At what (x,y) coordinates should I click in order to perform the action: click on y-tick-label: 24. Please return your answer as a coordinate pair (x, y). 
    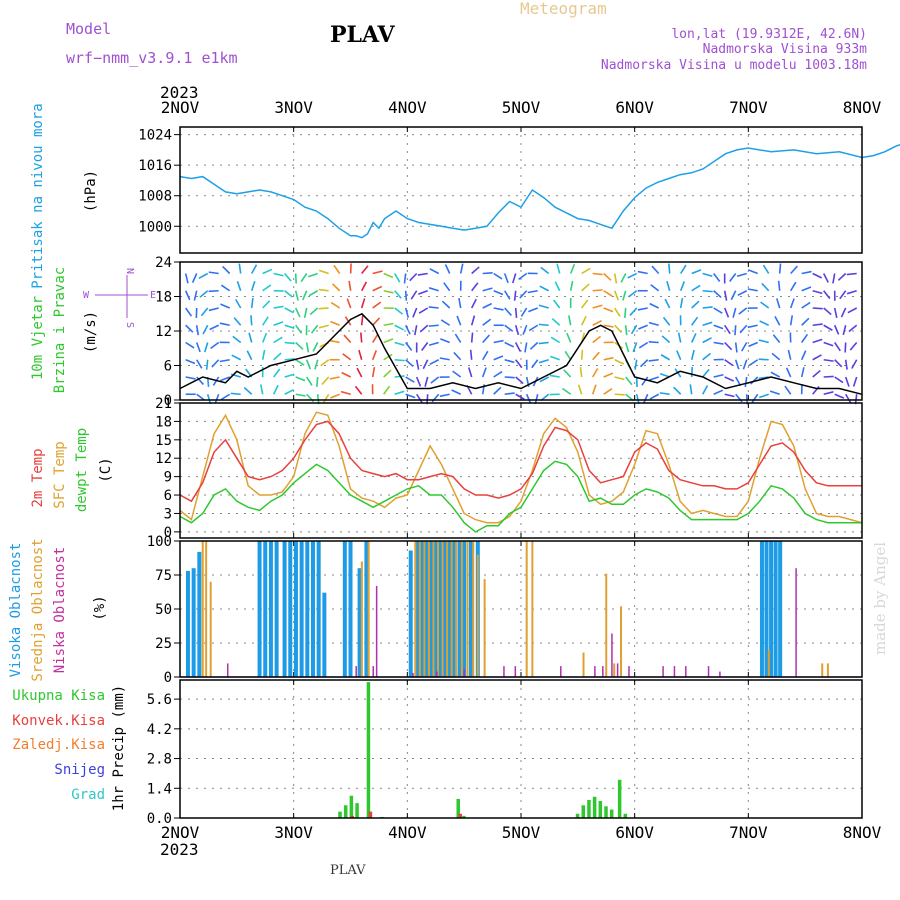
    Looking at the image, I should click on (163, 263).